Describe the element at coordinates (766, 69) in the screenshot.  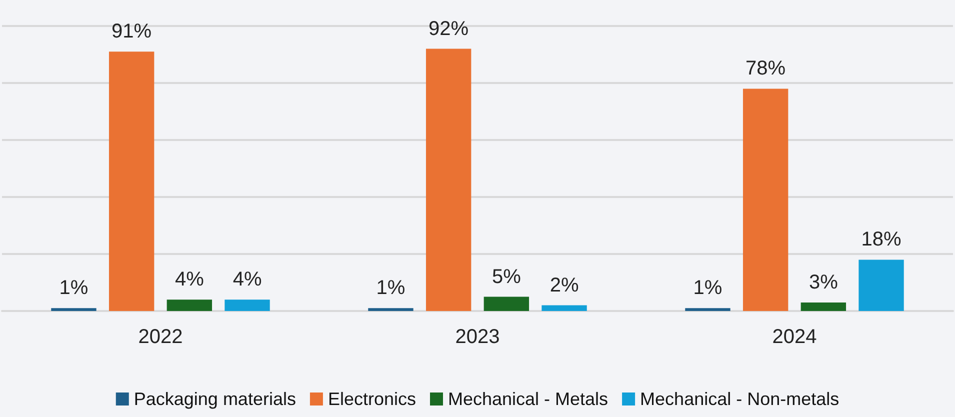
I see `data-label: 78%` at that location.